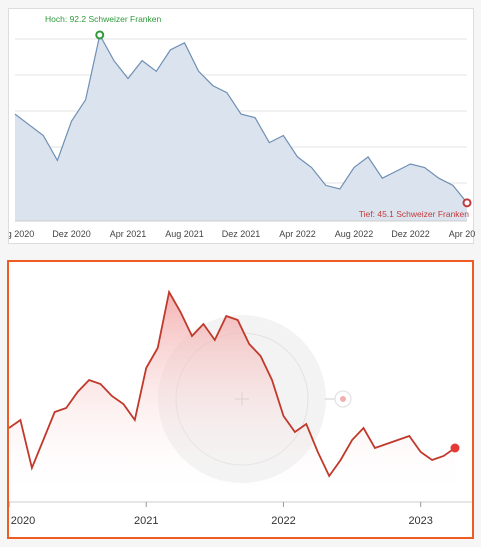 The width and height of the screenshot is (481, 547). I want to click on x-tick-label: 2022, so click(283, 521).